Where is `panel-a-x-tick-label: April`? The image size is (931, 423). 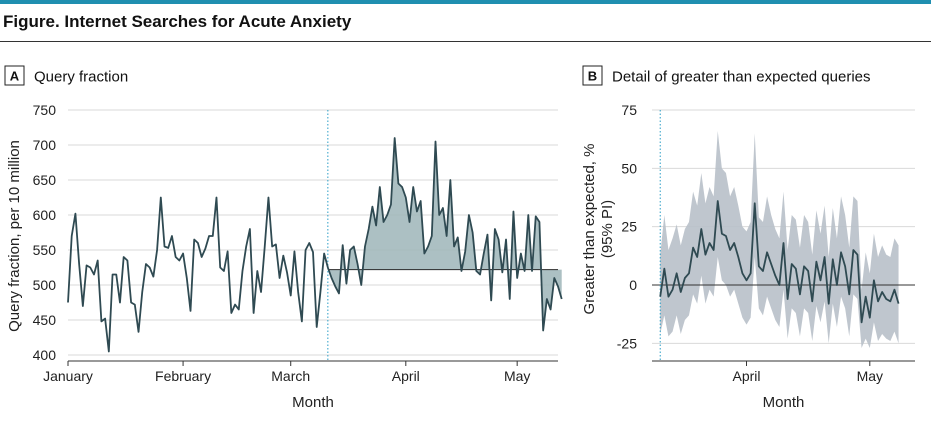 panel-a-x-tick-label: April is located at coordinates (406, 376).